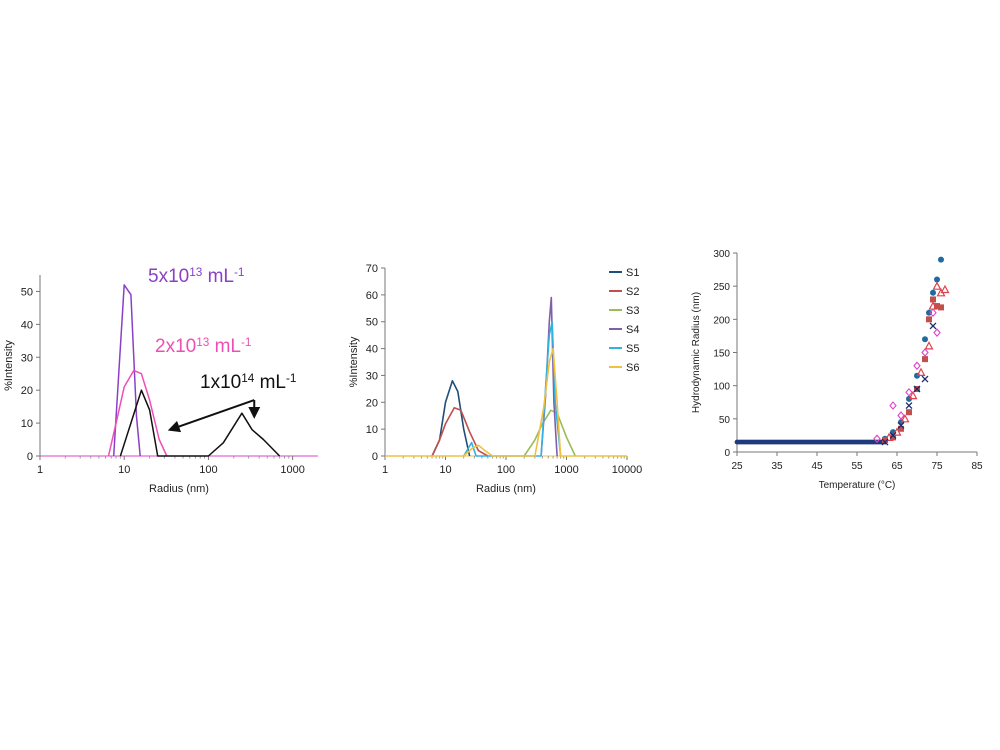 This screenshot has height=750, width=1000. Describe the element at coordinates (721, 254) in the screenshot. I see `y-tick-label: 300` at that location.